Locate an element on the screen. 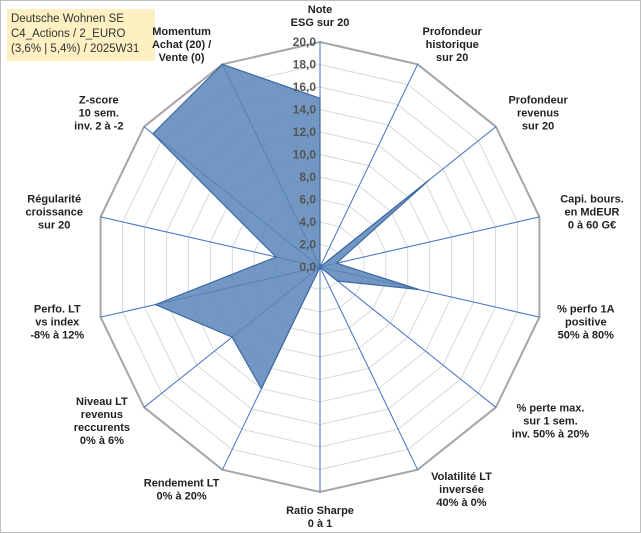  axis-label: Régularité croissance sur 20 is located at coordinates (53, 213).